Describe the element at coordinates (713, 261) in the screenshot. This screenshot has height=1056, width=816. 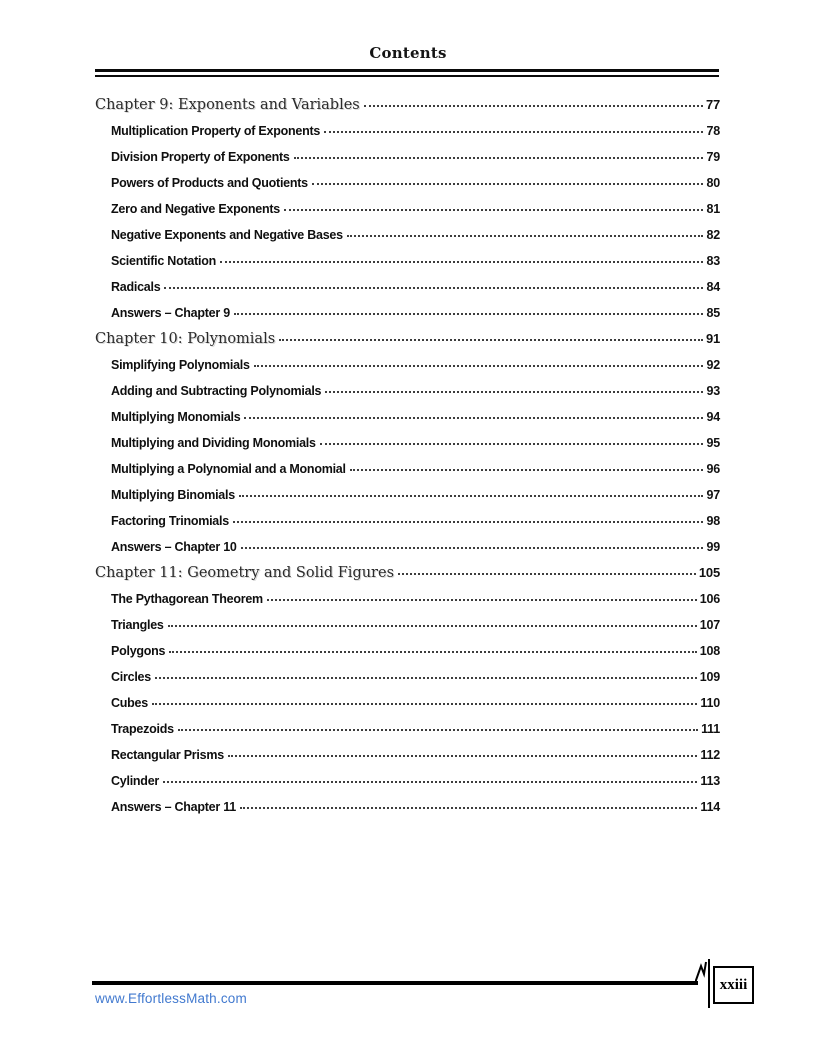
I see `toc-entry-page: 83` at that location.